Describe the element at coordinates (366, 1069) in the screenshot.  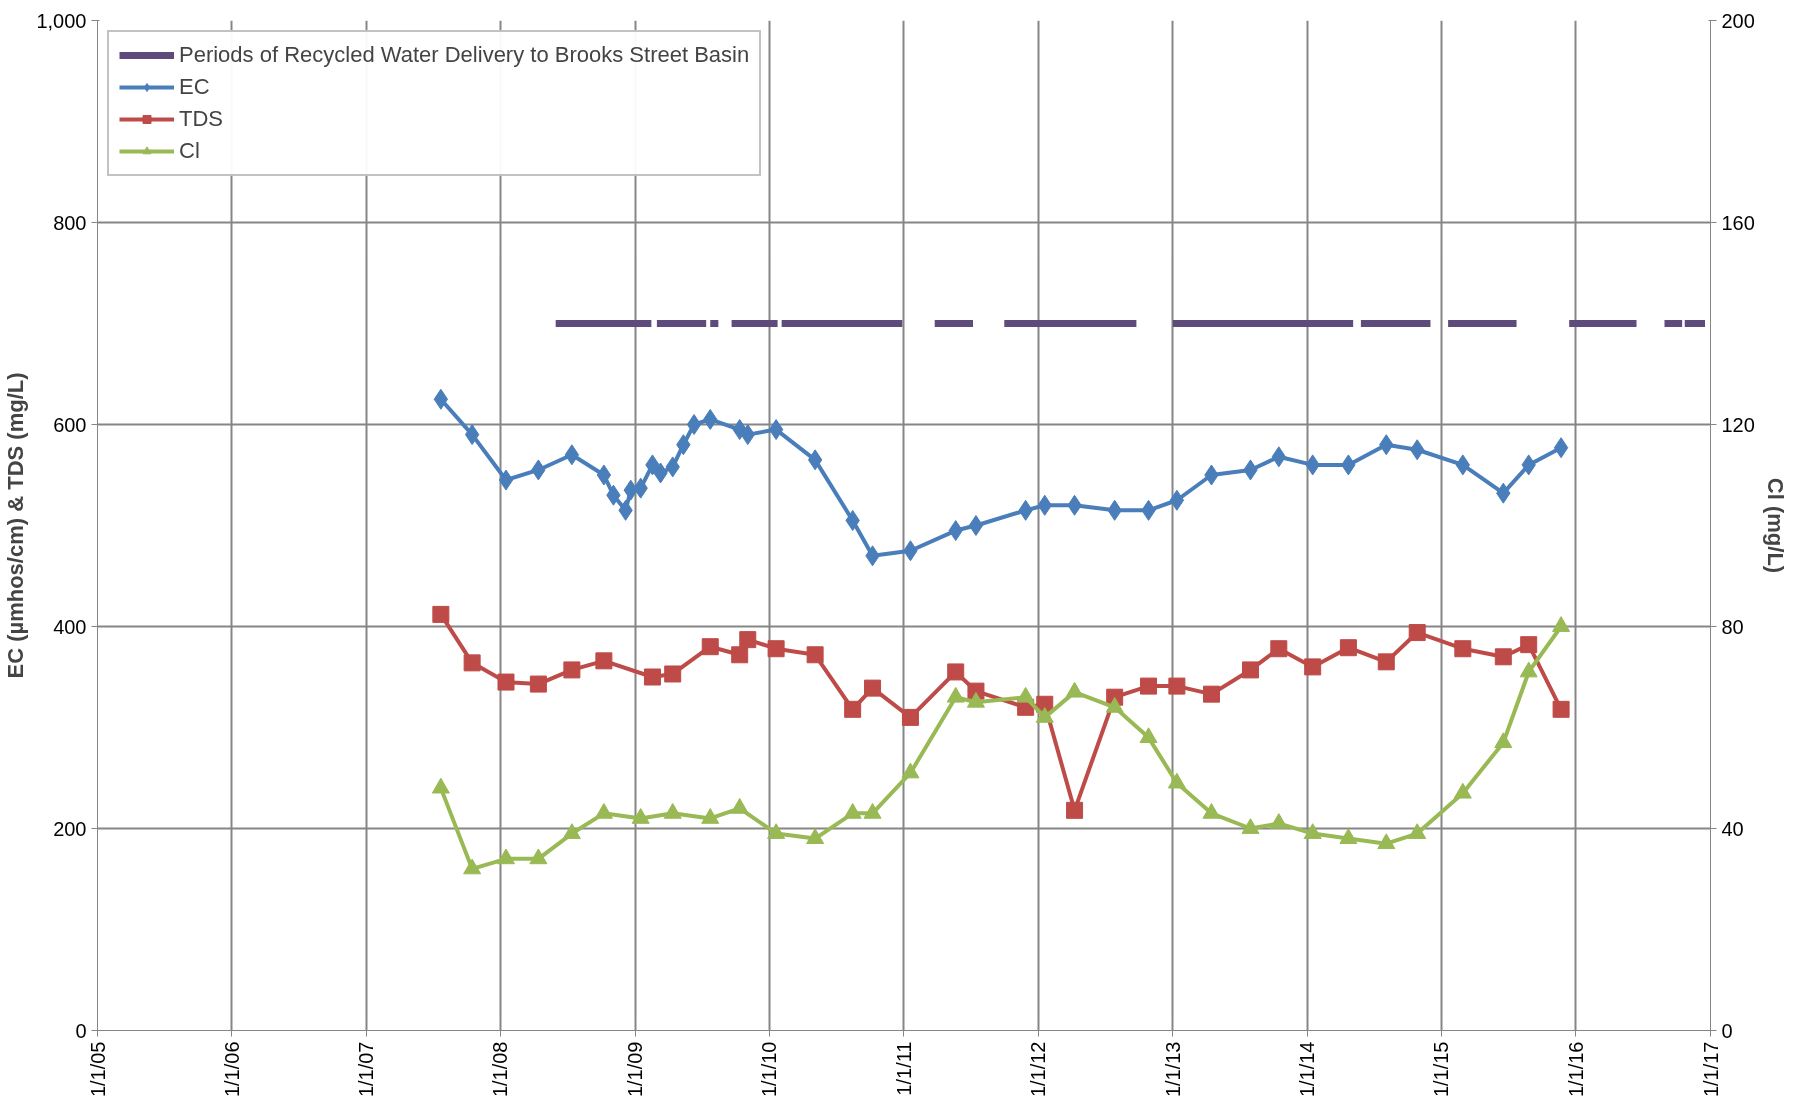
I see `x-tick-label: 1/1/07` at that location.